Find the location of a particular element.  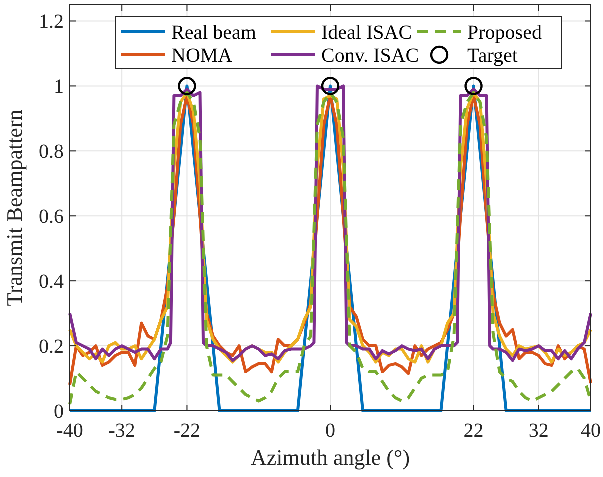

y-tick-label: 0.2 is located at coordinates (51, 347).